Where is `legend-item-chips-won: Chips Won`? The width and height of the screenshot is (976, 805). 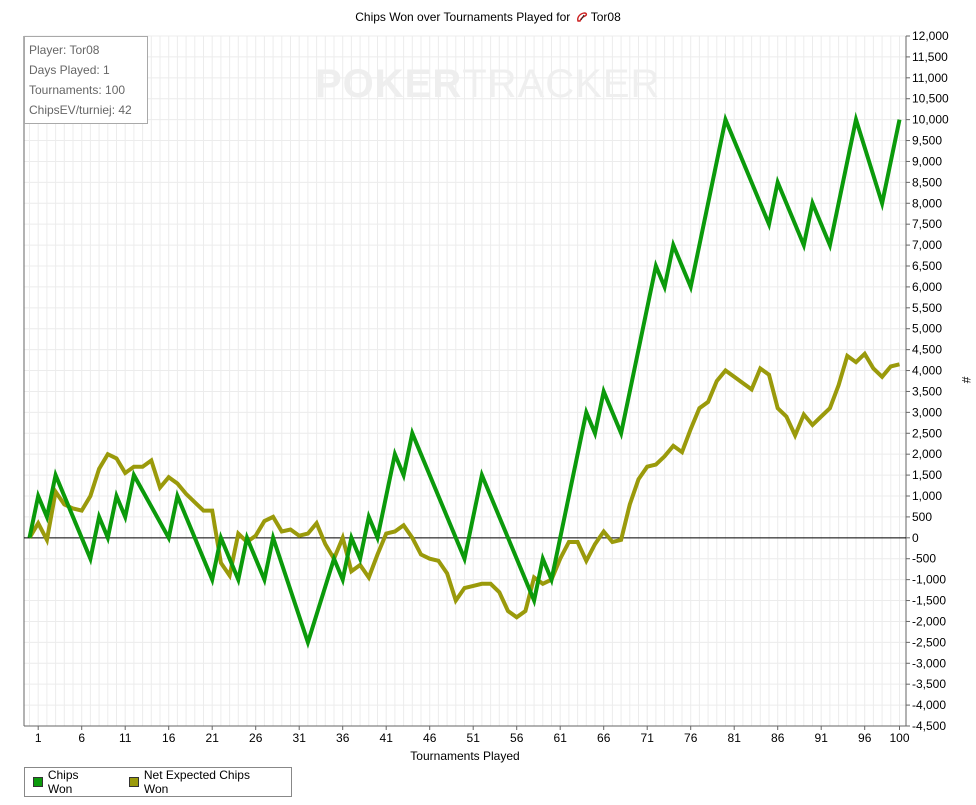
legend-item-chips-won: Chips Won is located at coordinates (69, 782).